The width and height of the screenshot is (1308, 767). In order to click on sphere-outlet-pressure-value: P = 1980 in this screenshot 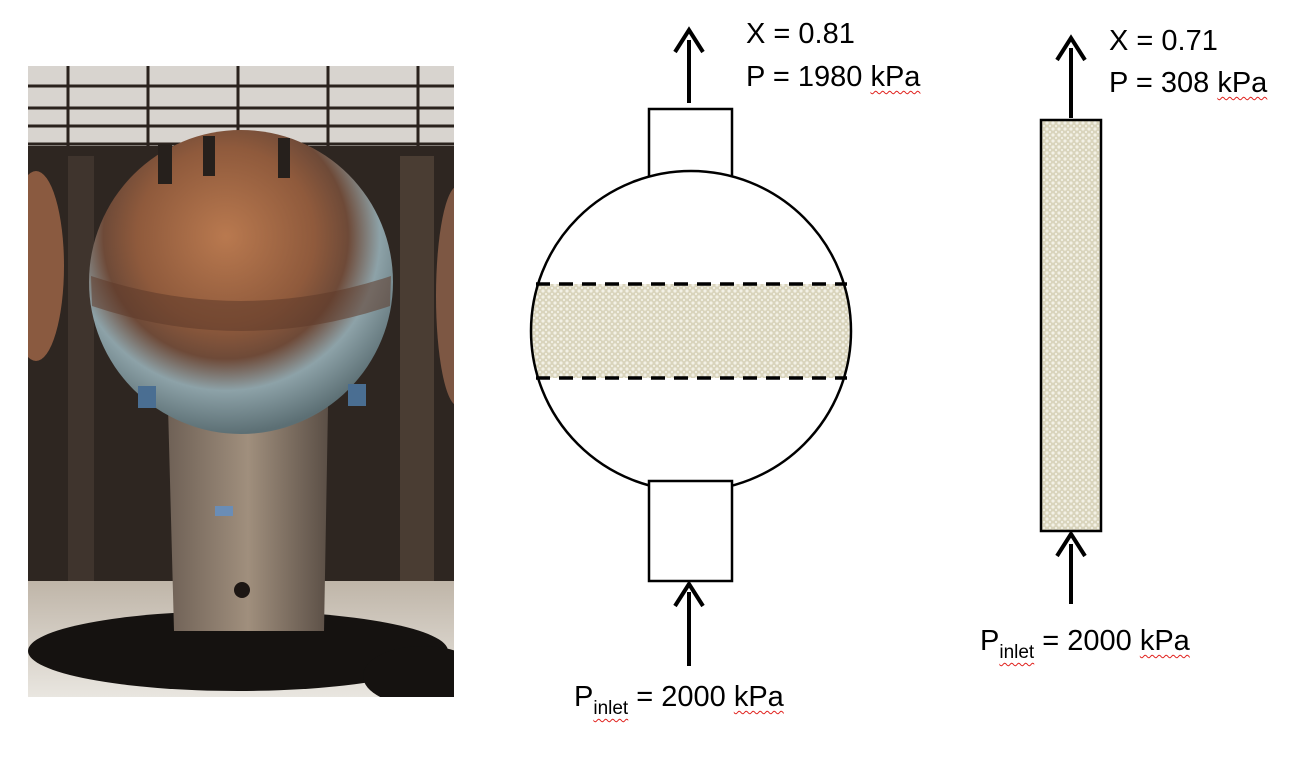, I will do `click(808, 77)`.